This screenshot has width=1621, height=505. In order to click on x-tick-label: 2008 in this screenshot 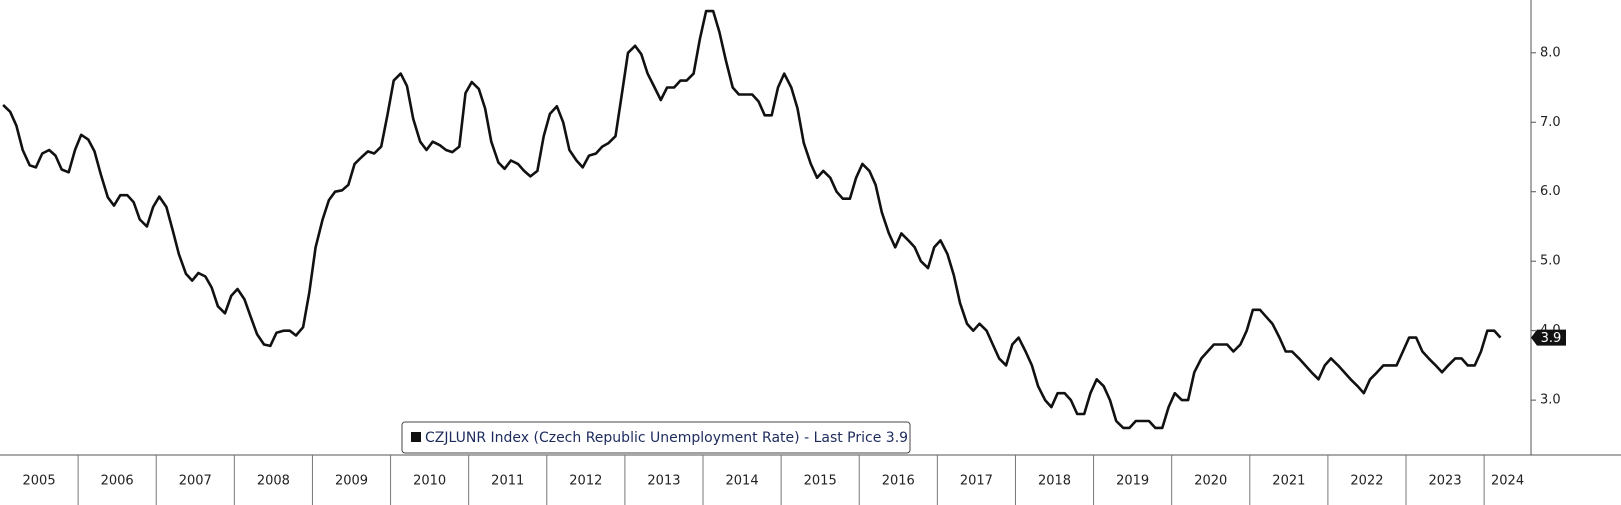, I will do `click(273, 481)`.